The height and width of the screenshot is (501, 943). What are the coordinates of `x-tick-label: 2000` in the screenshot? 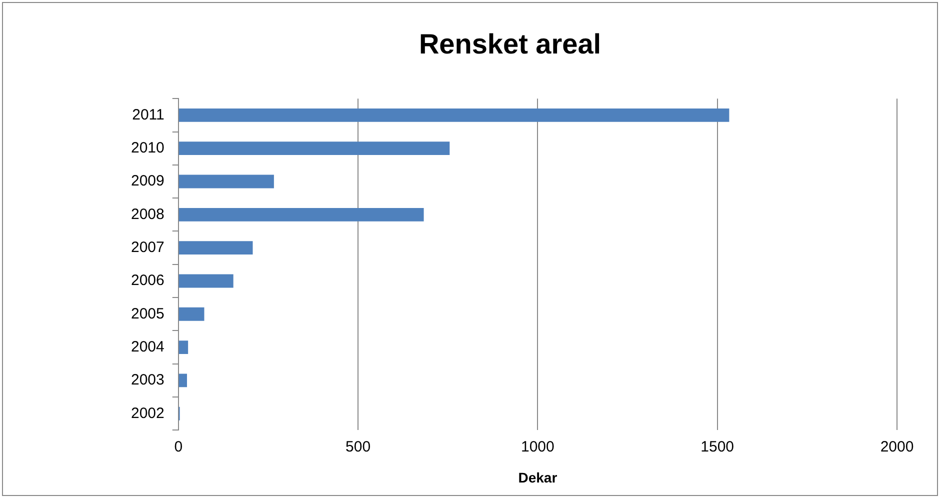 It's located at (897, 447).